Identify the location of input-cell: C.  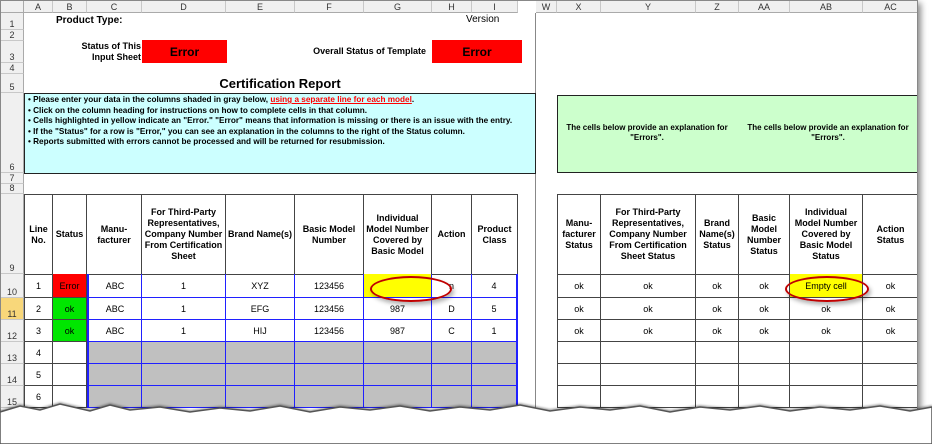
(452, 331).